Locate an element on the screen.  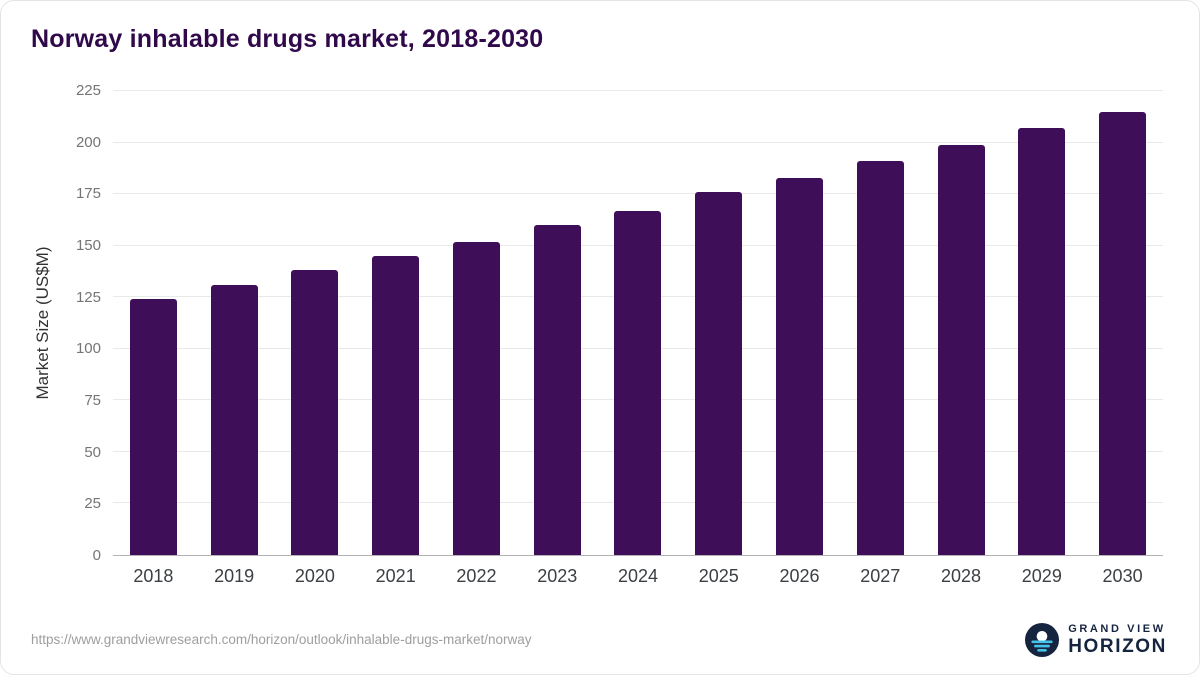
x-tick-label: 2026 is located at coordinates (799, 576).